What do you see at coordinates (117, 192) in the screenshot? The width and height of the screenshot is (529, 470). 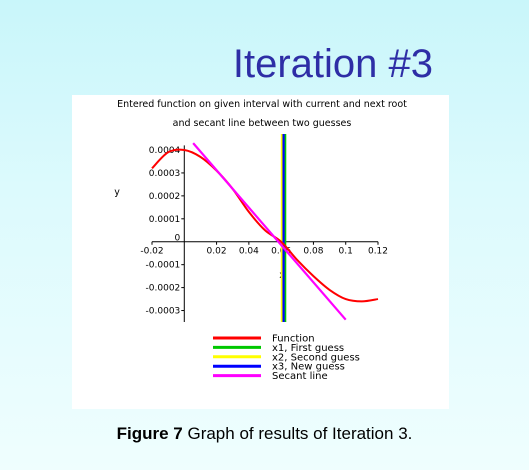 I see `y-axis-label: y` at bounding box center [117, 192].